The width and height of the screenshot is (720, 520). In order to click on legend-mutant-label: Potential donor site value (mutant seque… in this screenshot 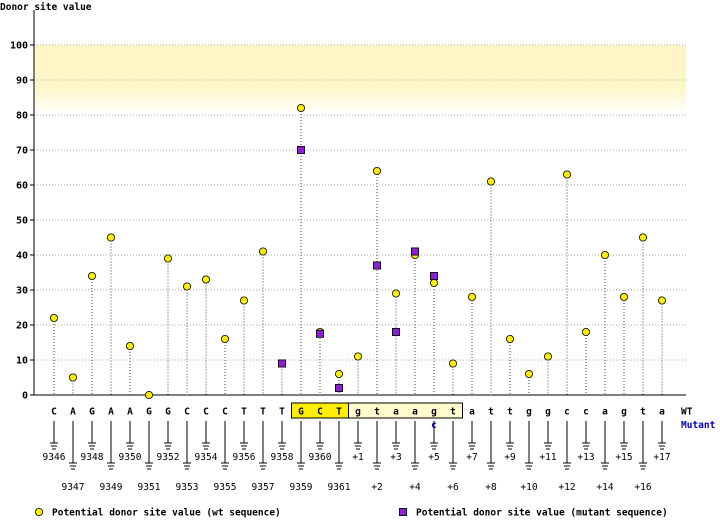, I will do `click(542, 513)`.